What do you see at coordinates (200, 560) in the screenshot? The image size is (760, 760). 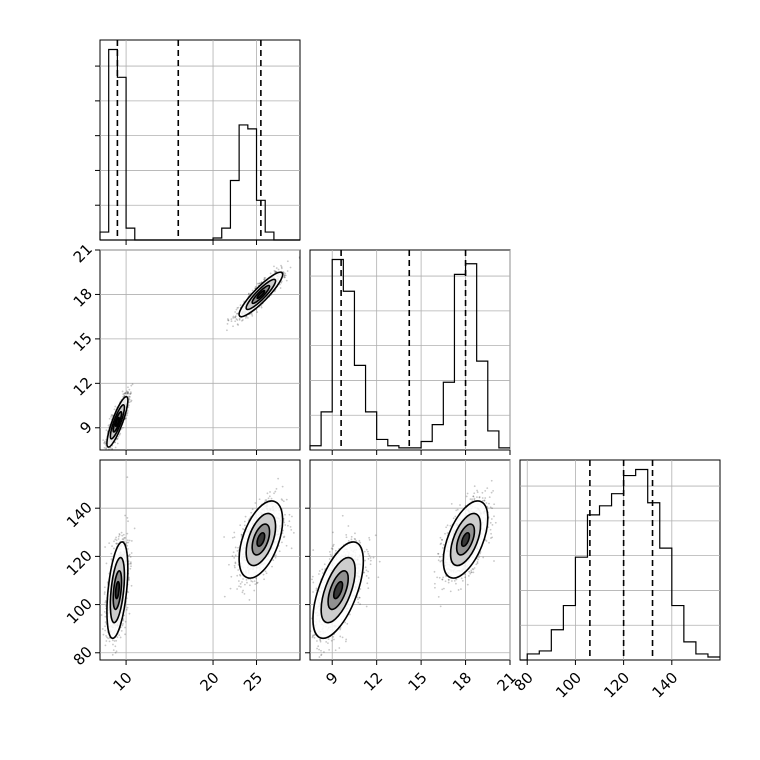 I see `panel-frame` at bounding box center [200, 560].